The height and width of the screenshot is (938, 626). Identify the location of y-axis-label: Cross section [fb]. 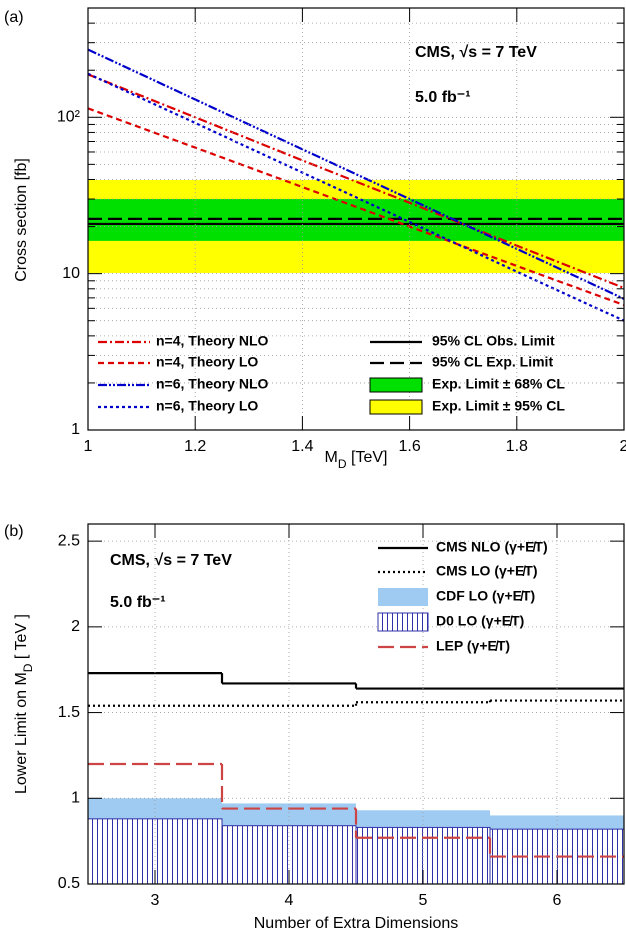
(21, 220).